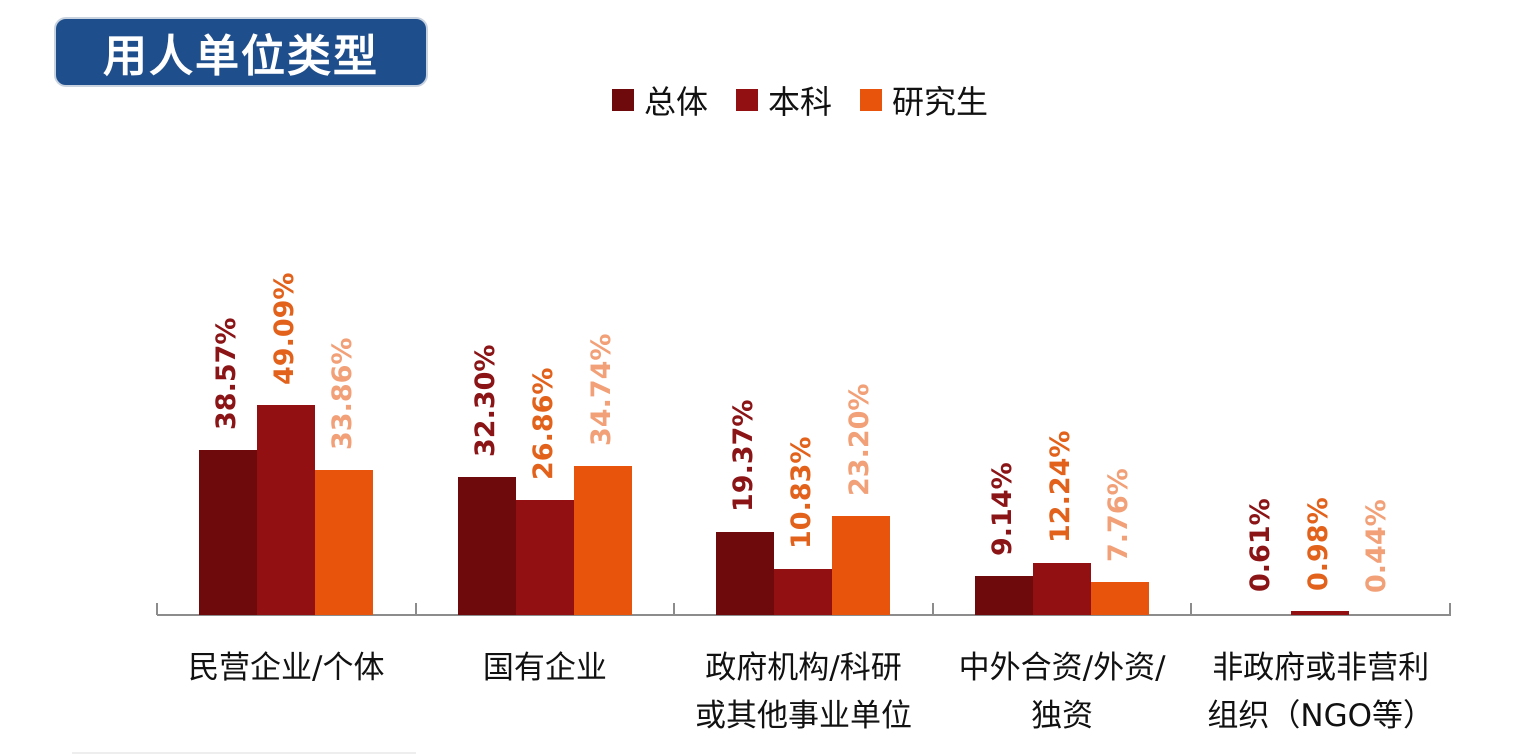 This screenshot has height=754, width=1532. What do you see at coordinates (1062, 692) in the screenshot?
I see `category-label: 中外合资/外资/独资` at bounding box center [1062, 692].